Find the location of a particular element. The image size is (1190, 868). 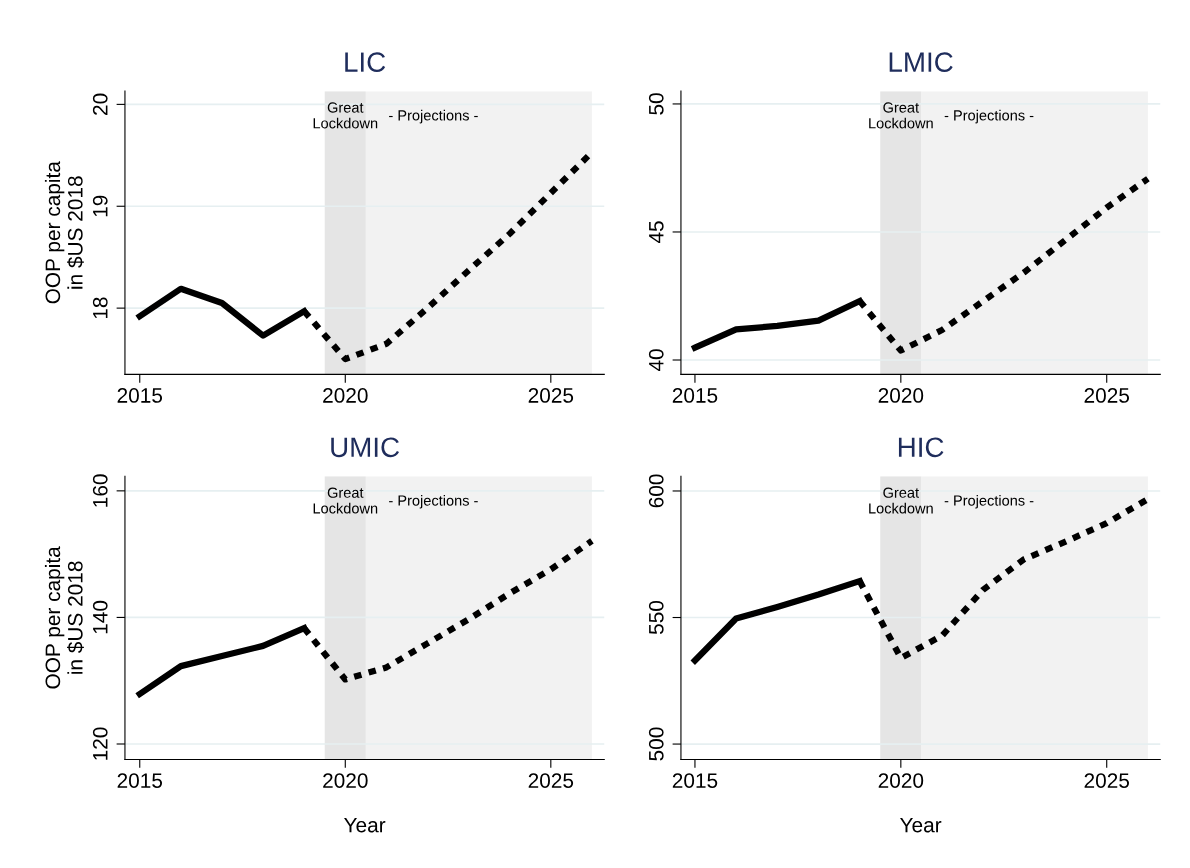

y-tick-label: 550 is located at coordinates (656, 617).